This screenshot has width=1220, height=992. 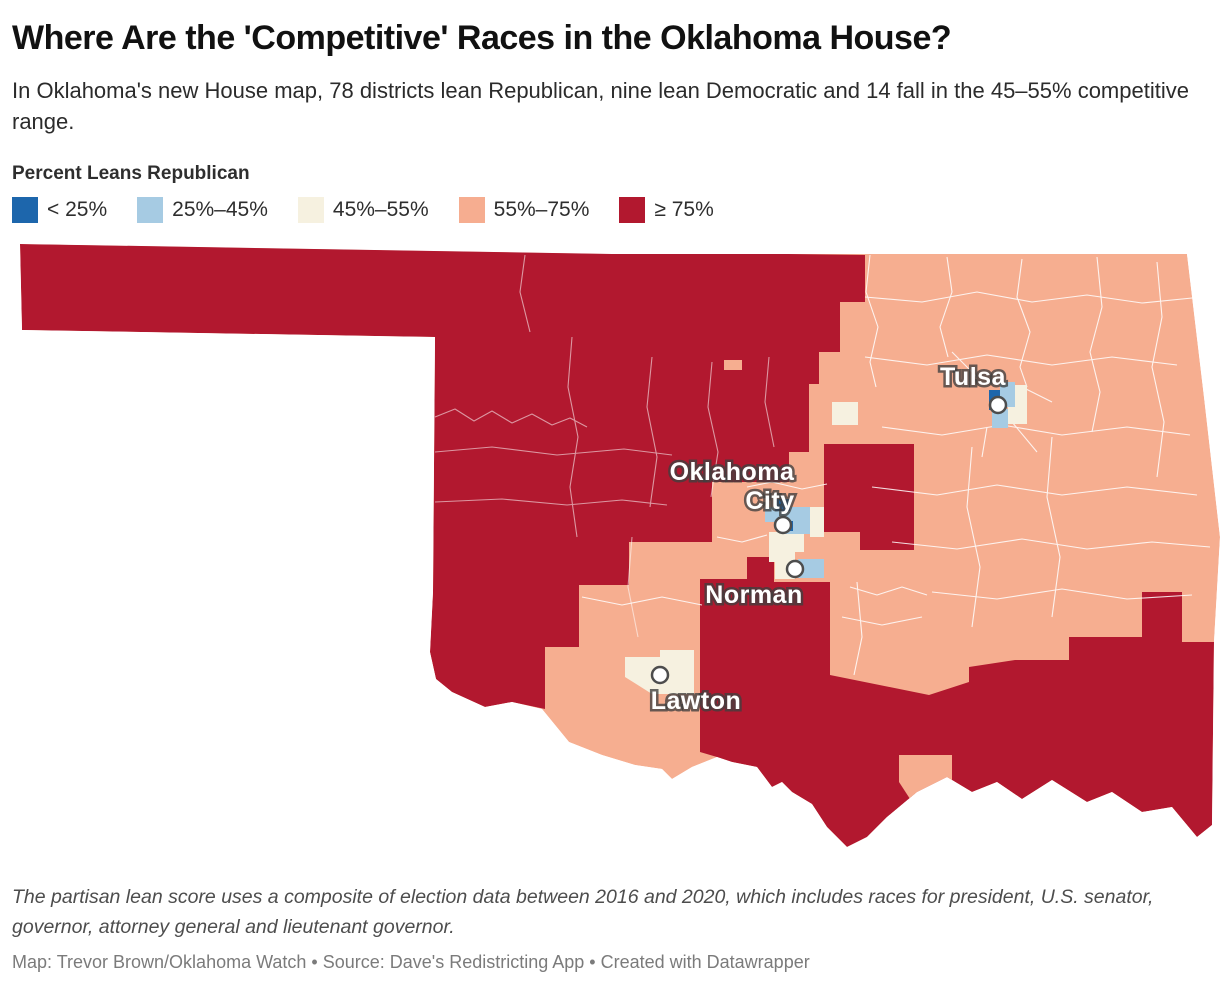 I want to click on legend-item-strong-rep: ≥ 75%, so click(x=666, y=210).